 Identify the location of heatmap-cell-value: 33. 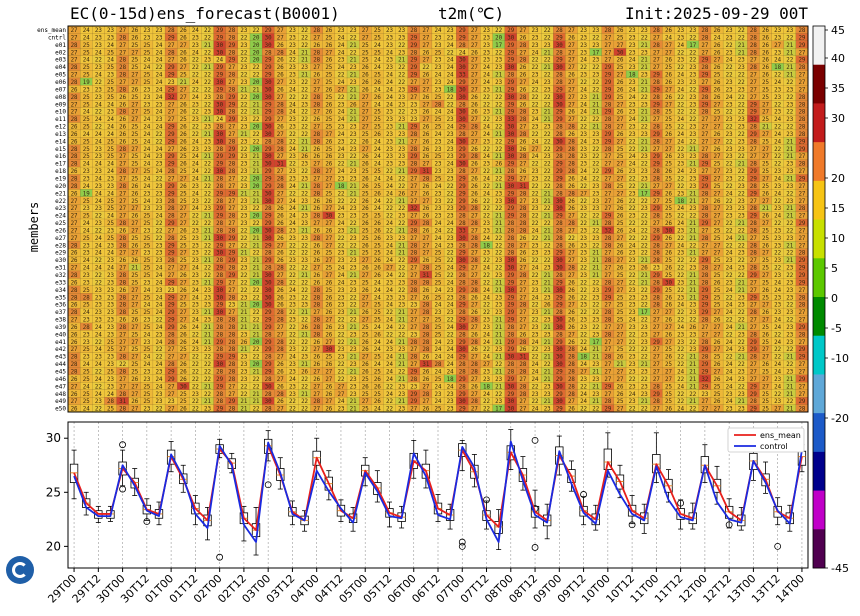
(462, 231).